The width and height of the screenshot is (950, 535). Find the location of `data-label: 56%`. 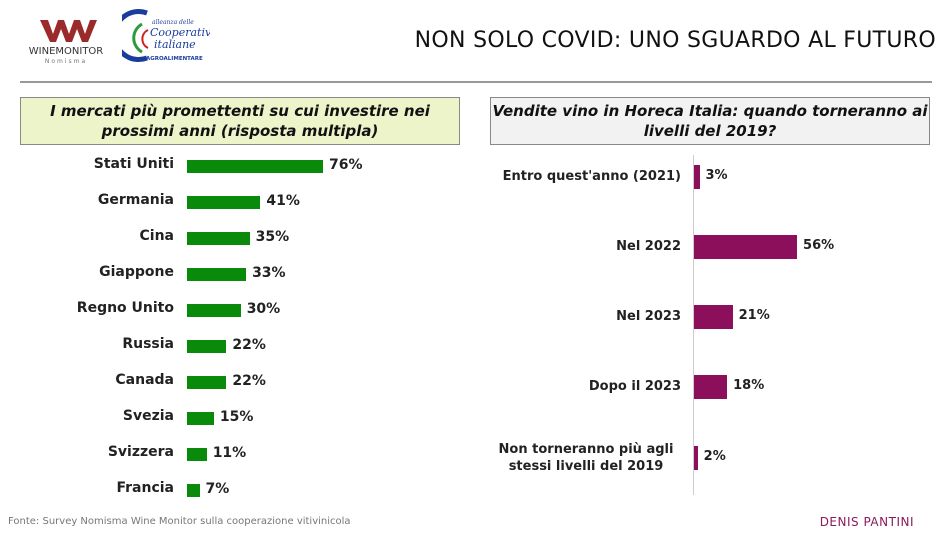

data-label: 56% is located at coordinates (819, 245).